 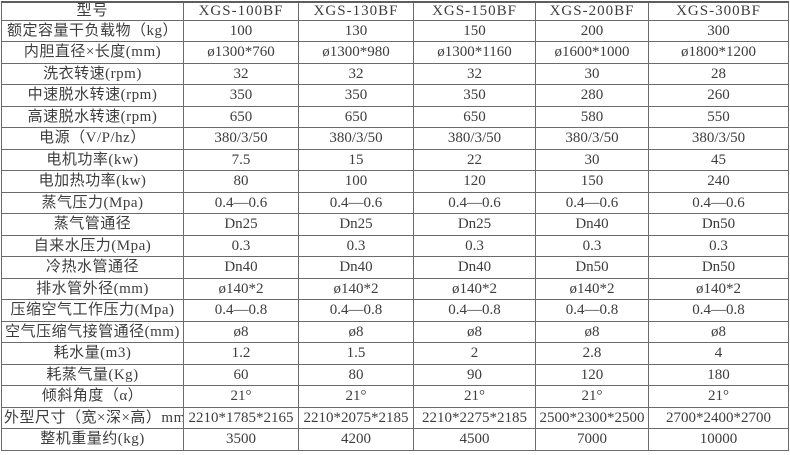 I want to click on cell-value: 4, so click(x=718, y=353).